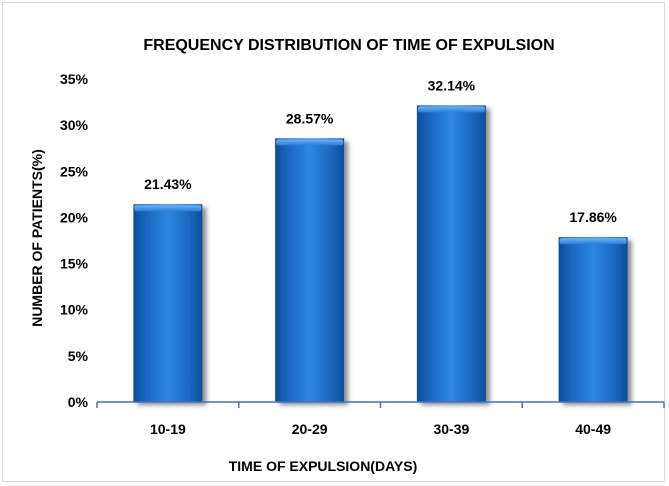 The width and height of the screenshot is (669, 486). What do you see at coordinates (310, 118) in the screenshot?
I see `data-label: 28.57%` at bounding box center [310, 118].